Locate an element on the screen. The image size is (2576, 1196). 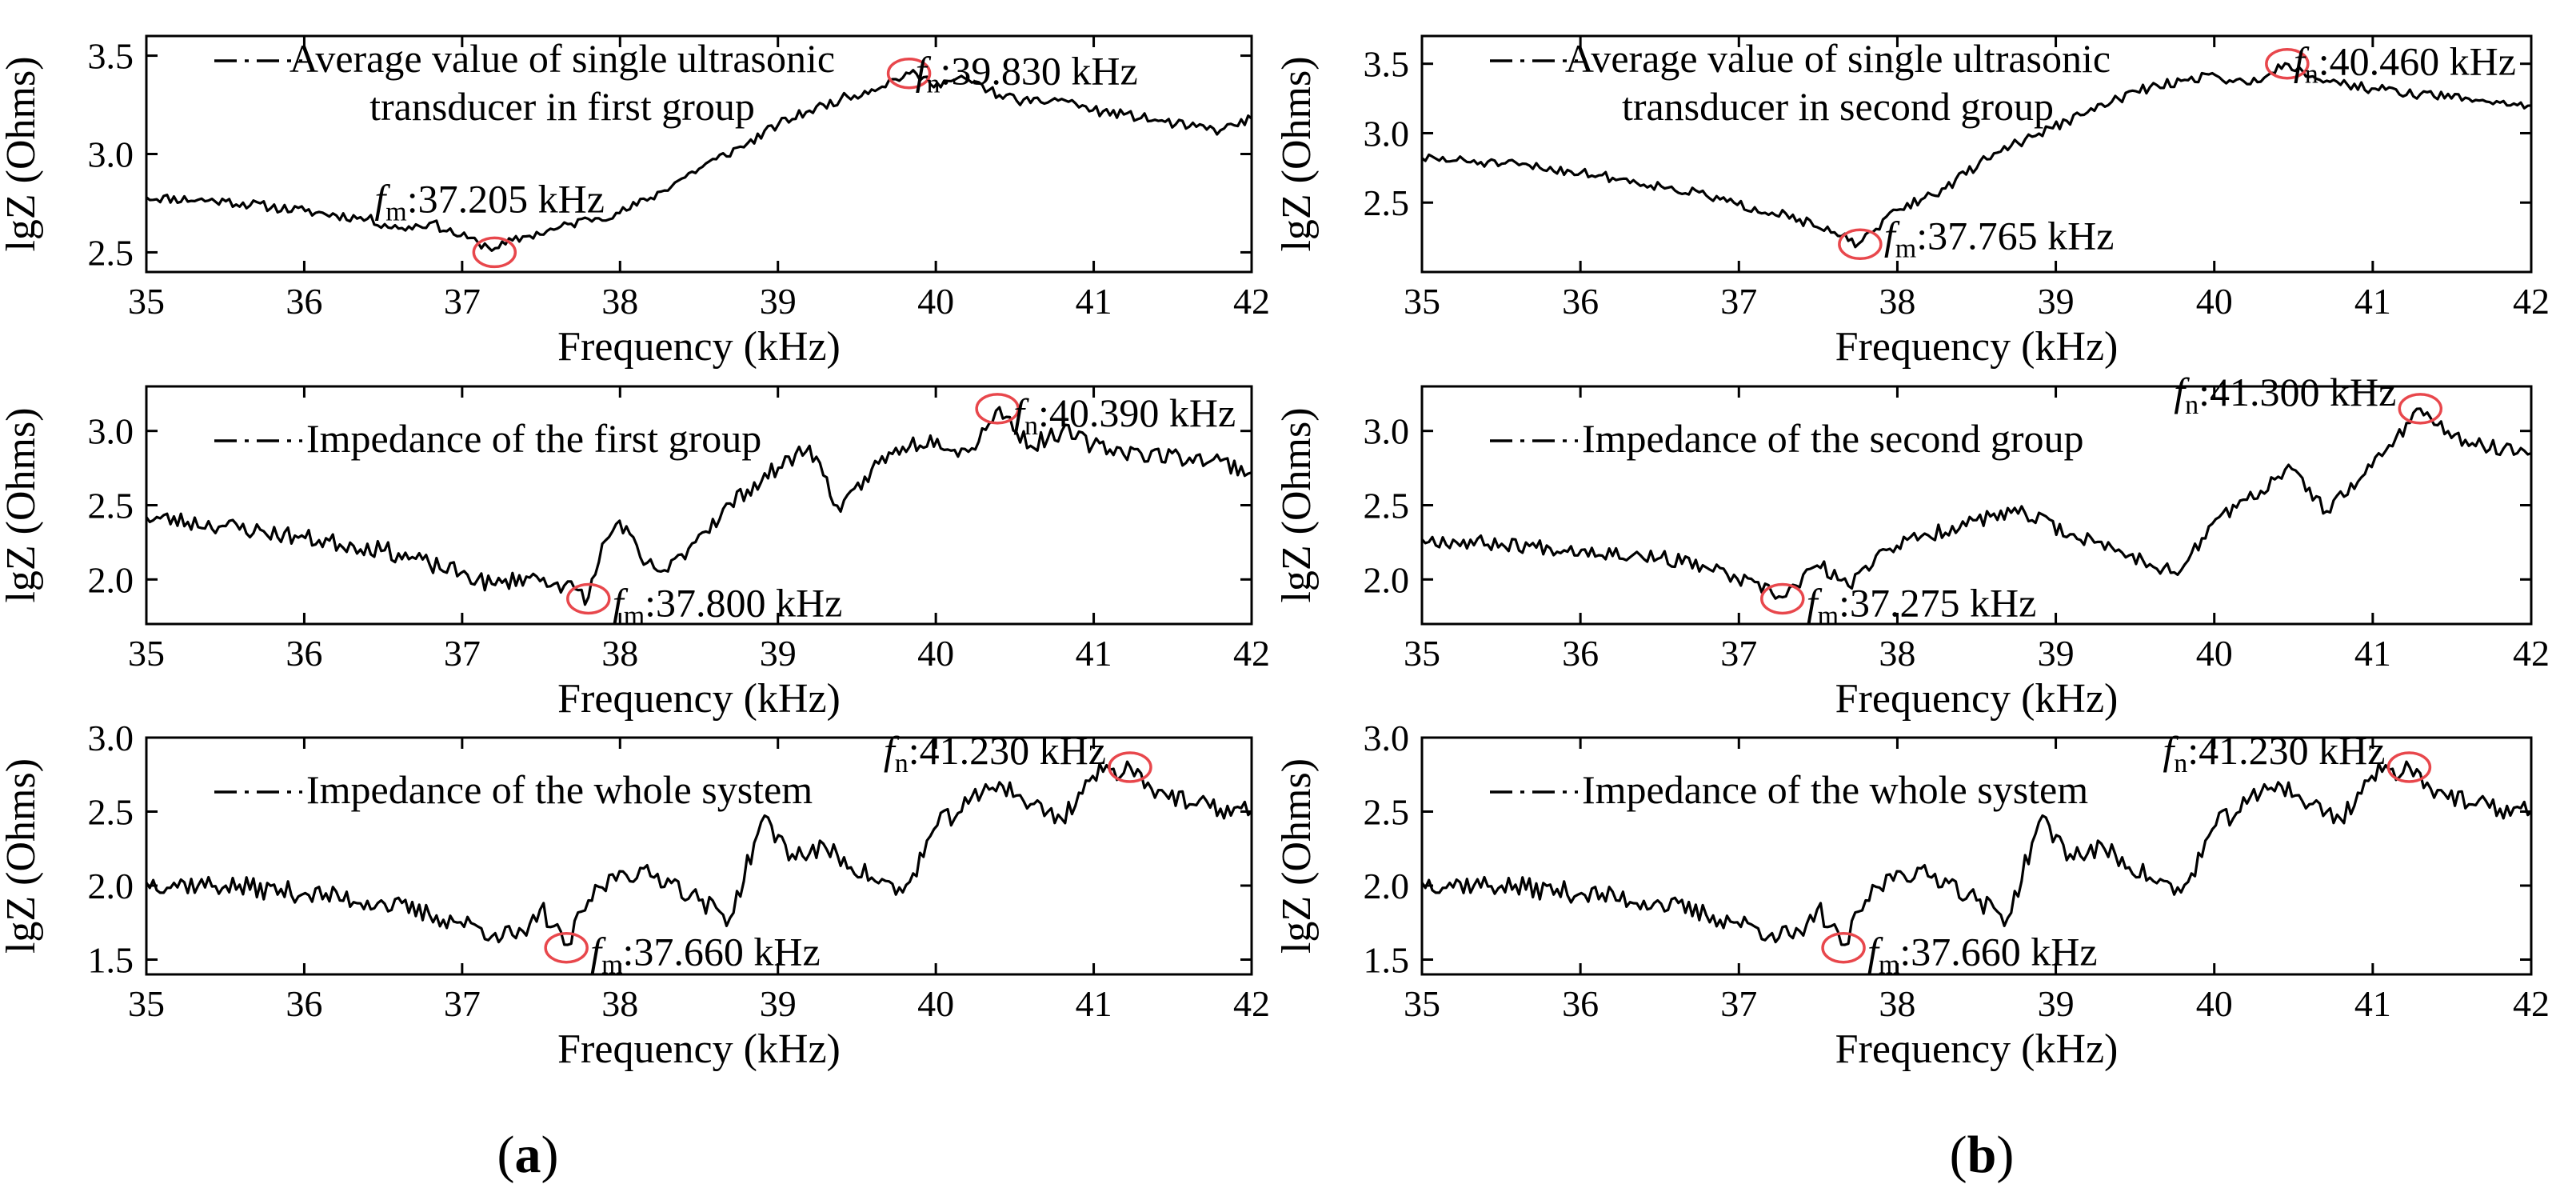
annotation-fm: fm:37.660 kHz is located at coordinates (705, 955).